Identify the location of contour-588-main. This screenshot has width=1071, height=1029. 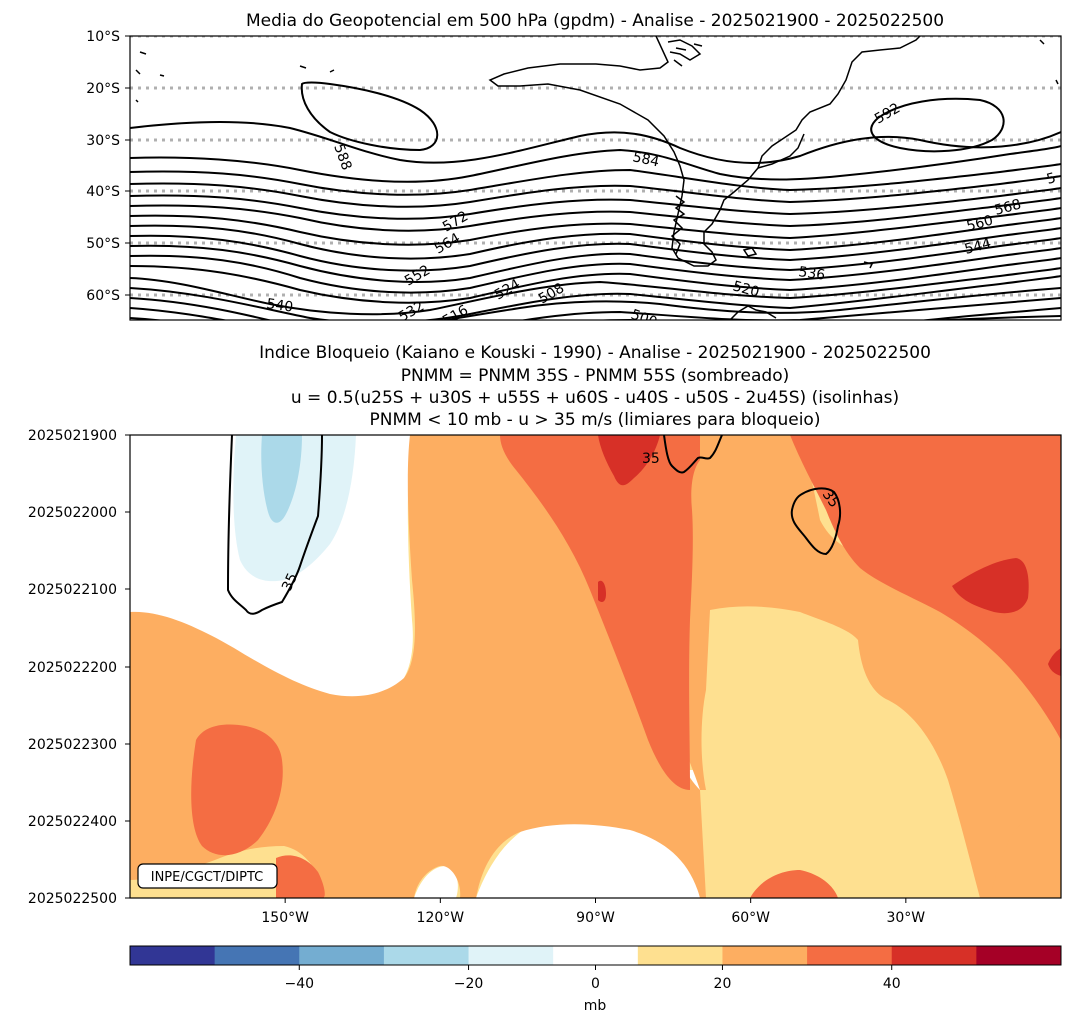
(595, 142).